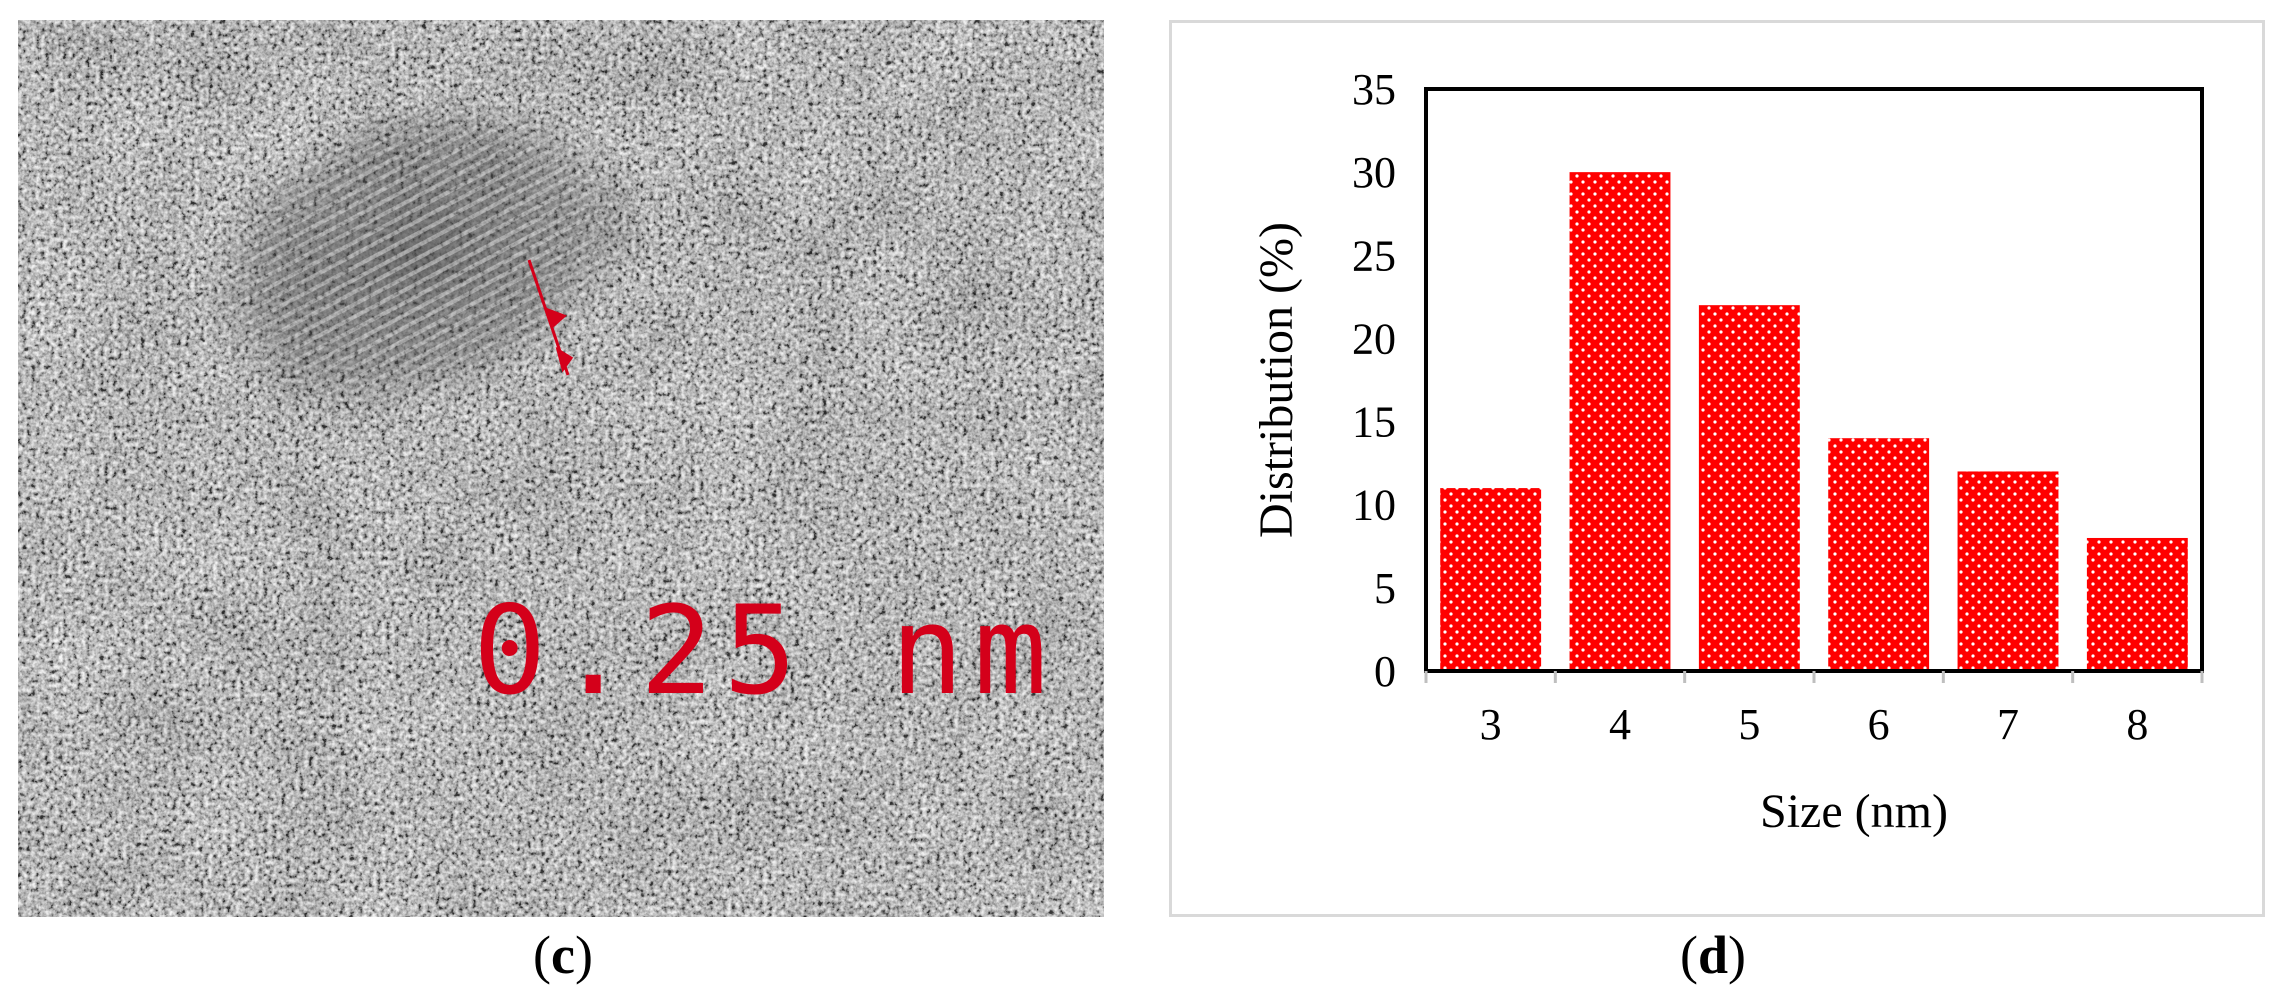 The image size is (2284, 1006). What do you see at coordinates (1620, 724) in the screenshot?
I see `x-tick-label: 4` at bounding box center [1620, 724].